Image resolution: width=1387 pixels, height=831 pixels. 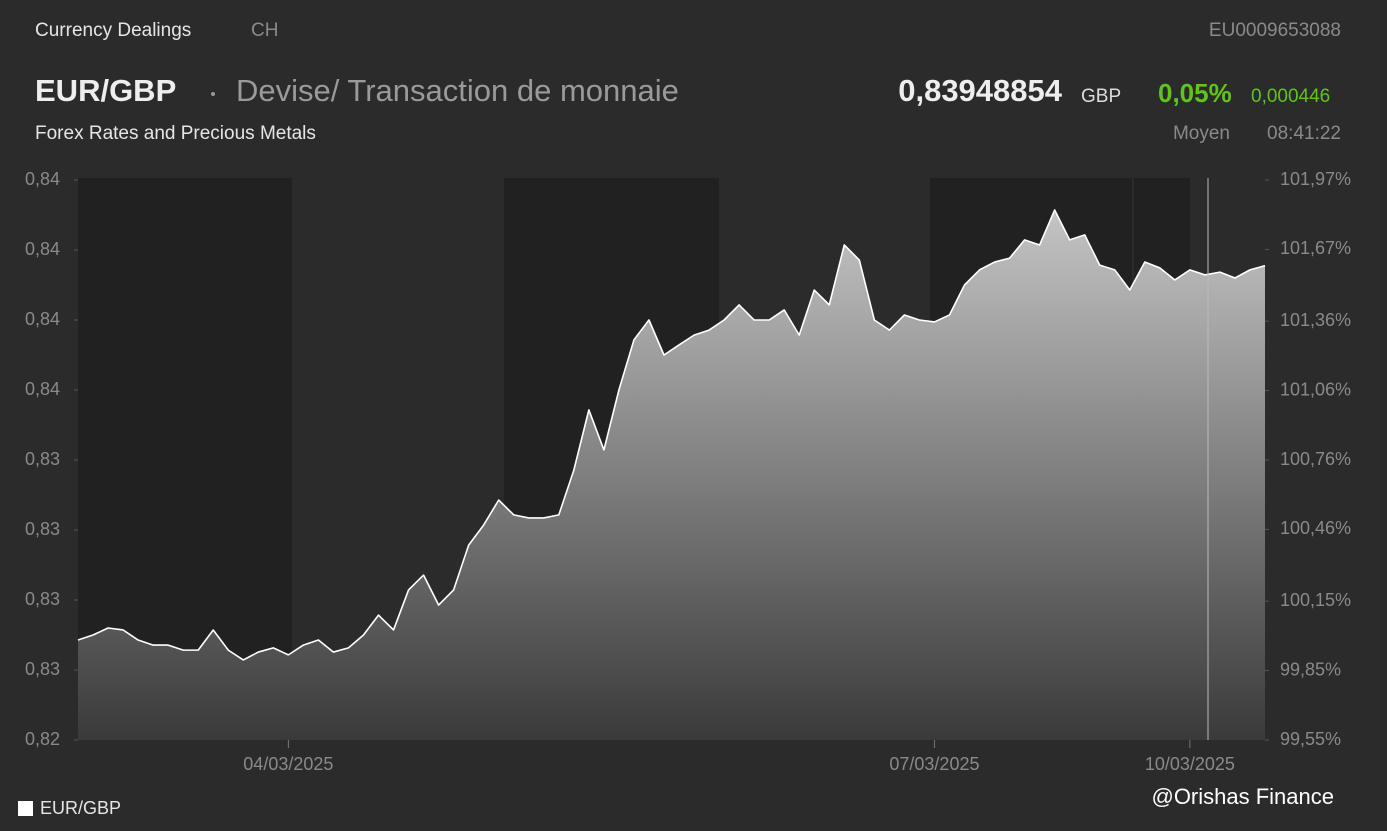 I want to click on x-tick-label: 07/03/2025, so click(x=934, y=764).